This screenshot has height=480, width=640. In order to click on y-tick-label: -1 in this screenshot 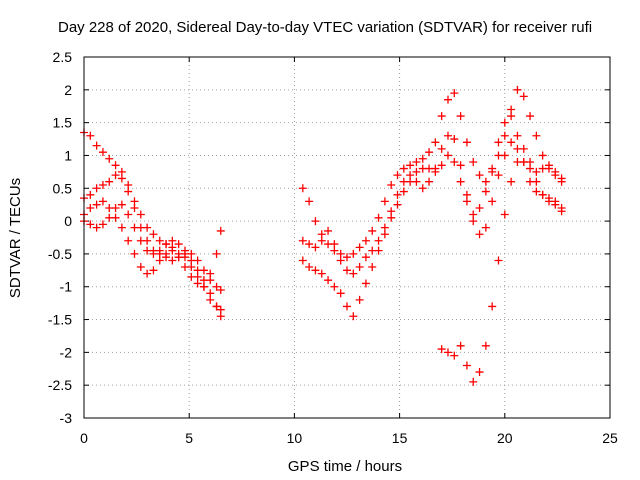, I will do `click(66, 287)`.